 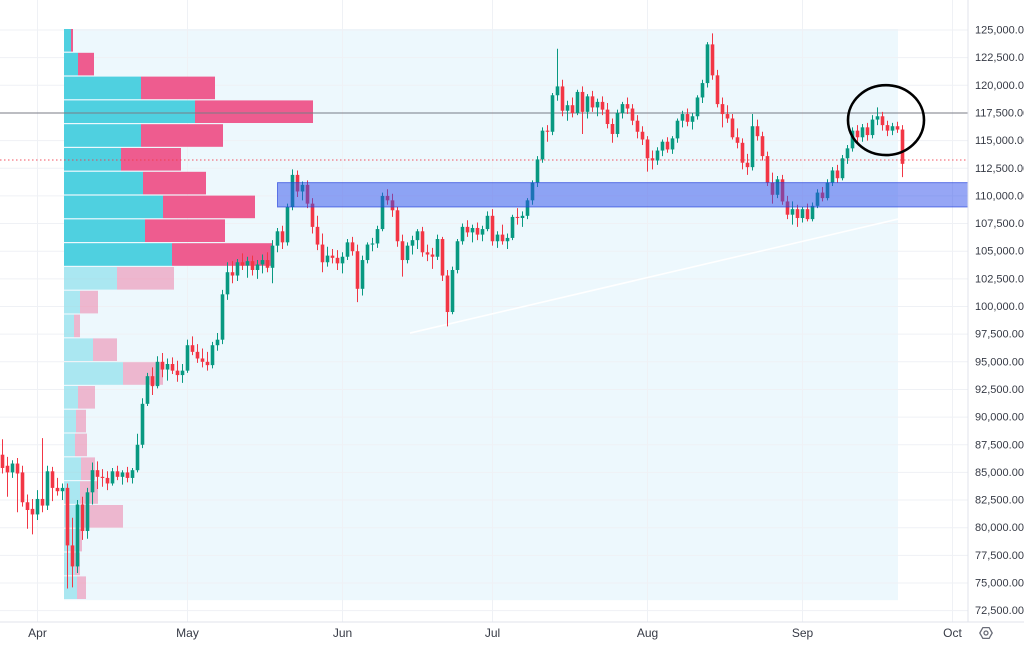 I want to click on trendline, so click(x=655, y=275).